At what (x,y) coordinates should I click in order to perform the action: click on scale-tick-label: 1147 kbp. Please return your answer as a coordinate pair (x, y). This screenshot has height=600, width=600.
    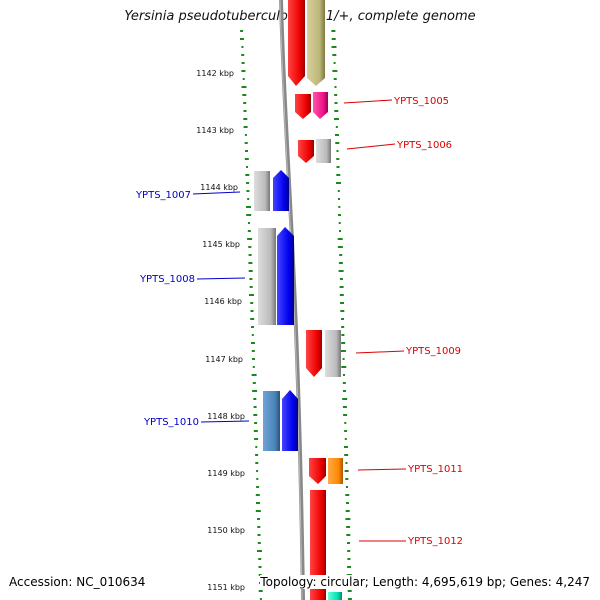
    Looking at the image, I should click on (224, 359).